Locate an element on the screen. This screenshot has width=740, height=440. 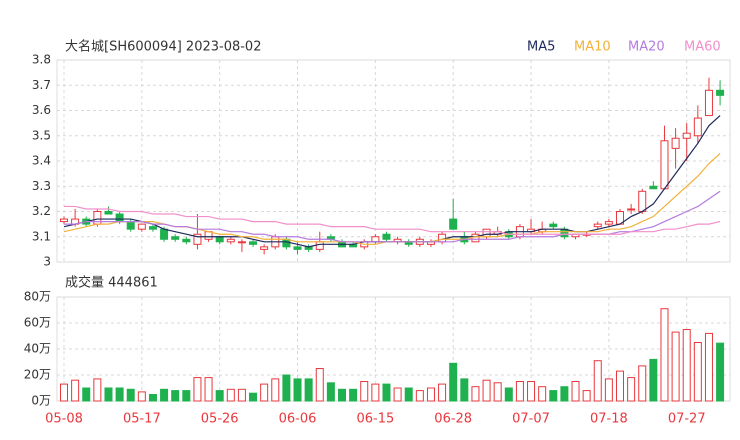
y-tick-label: 60万 is located at coordinates (37, 323).